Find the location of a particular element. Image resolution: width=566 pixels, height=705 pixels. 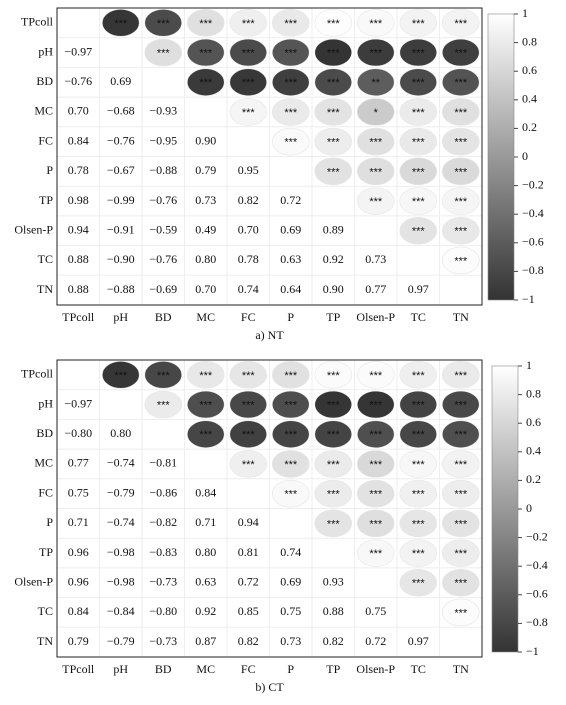

correlation-value: 0.70 is located at coordinates (78, 111).